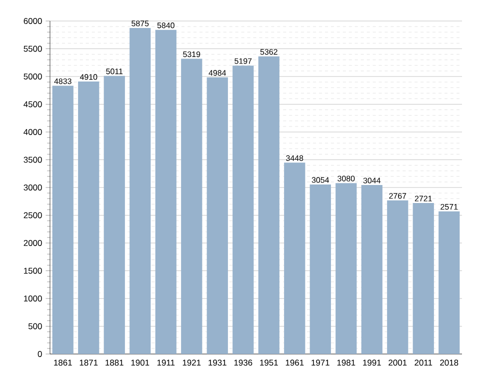 The width and height of the screenshot is (488, 373). What do you see at coordinates (33, 21) in the screenshot?
I see `y-tick-label: 6000` at bounding box center [33, 21].